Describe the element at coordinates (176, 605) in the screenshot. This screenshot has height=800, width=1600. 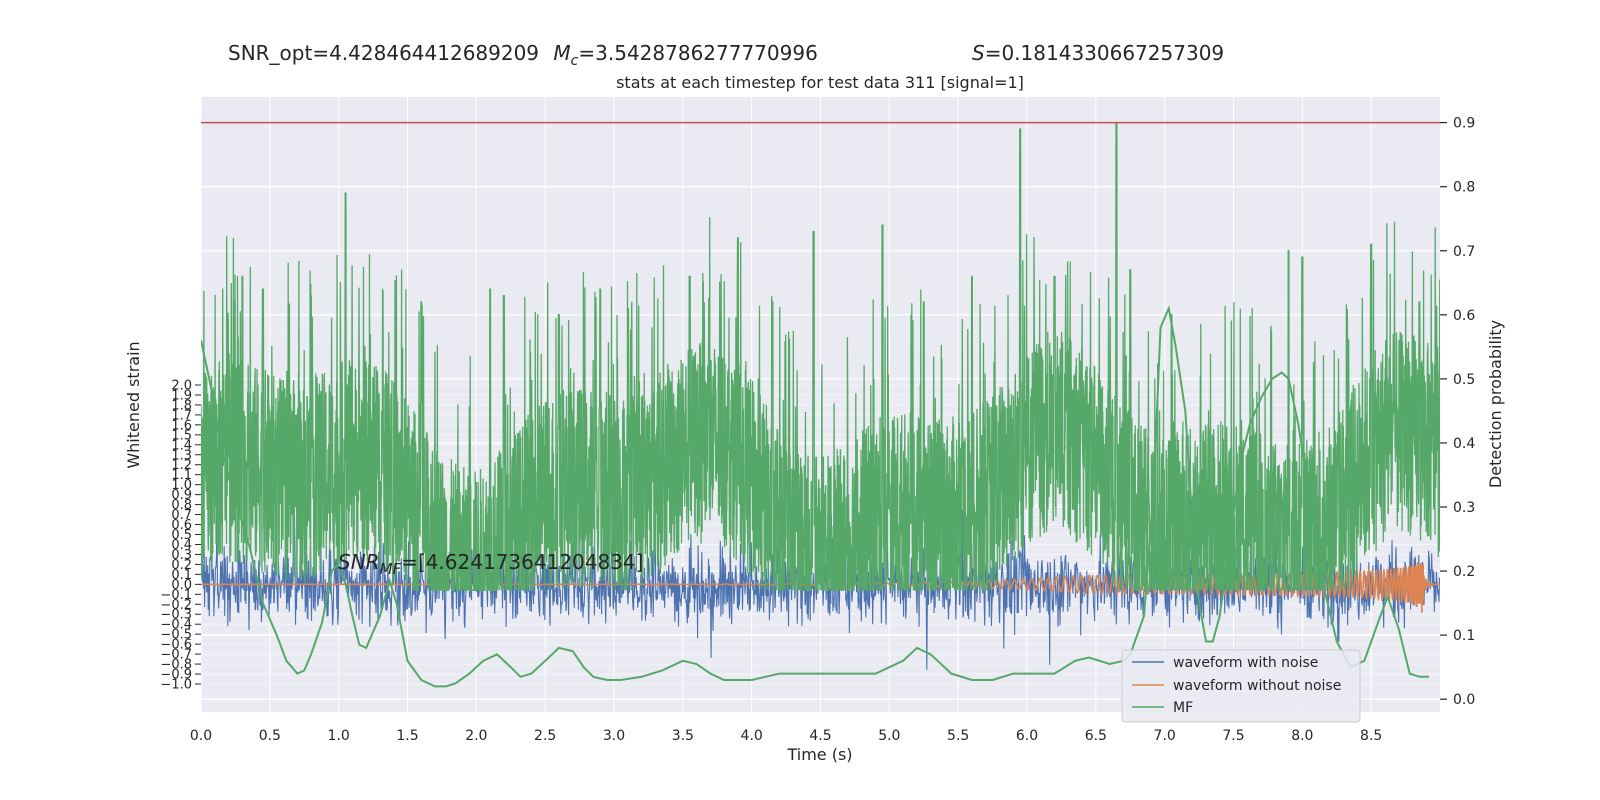
I see `left-tick-label-22: −0.2` at that location.